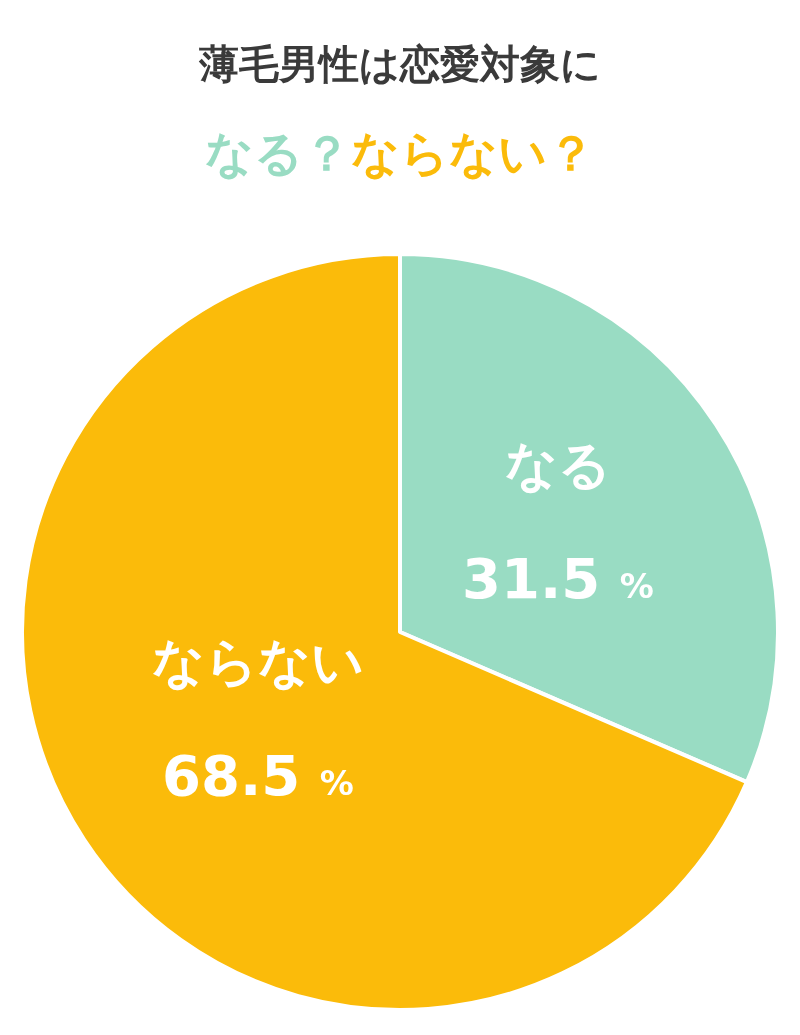 The image size is (800, 1035). Describe the element at coordinates (399, 64) in the screenshot. I see `chart-title: 薄毛男性は恋愛対象に` at that location.